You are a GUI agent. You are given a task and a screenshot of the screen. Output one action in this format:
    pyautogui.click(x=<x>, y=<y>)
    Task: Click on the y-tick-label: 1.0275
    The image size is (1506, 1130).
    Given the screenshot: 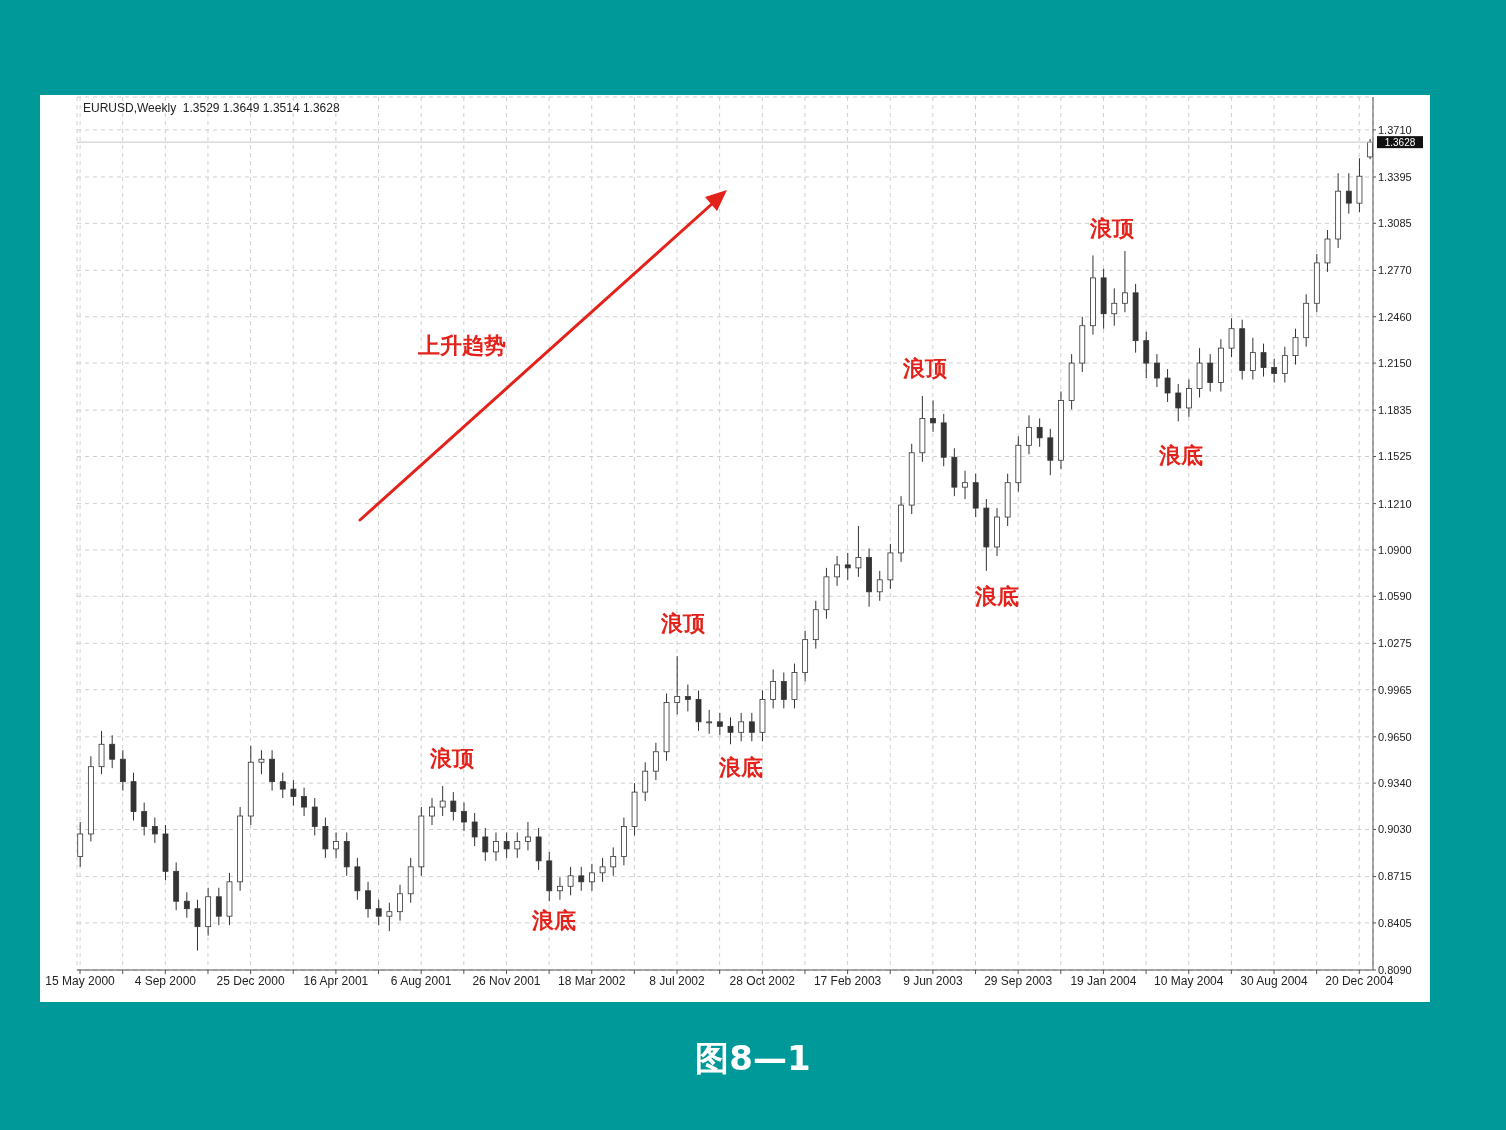 What is the action you would take?
    pyautogui.click(x=1395, y=643)
    